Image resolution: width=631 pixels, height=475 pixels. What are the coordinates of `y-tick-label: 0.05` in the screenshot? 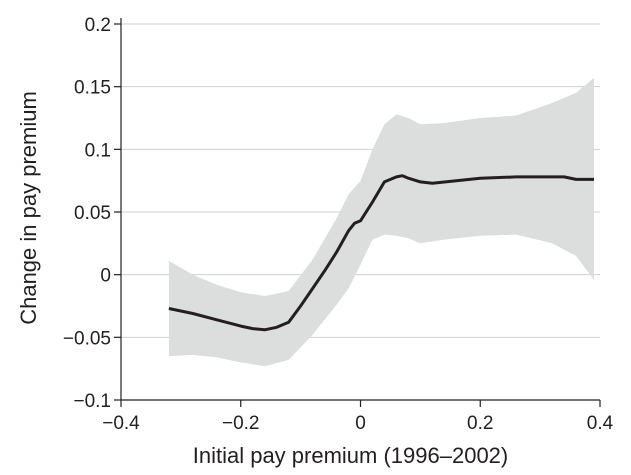 It's located at (92, 213).